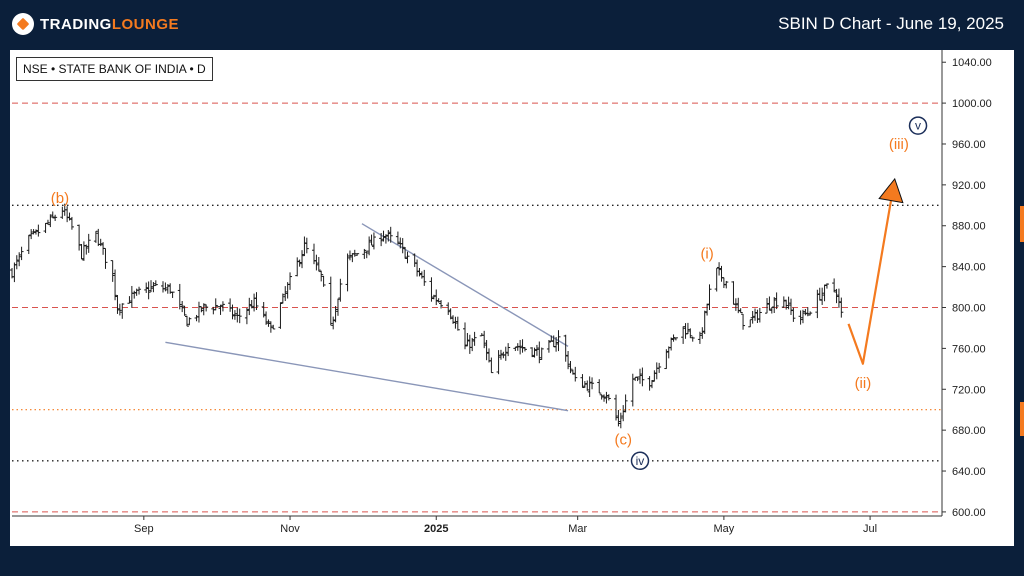  What do you see at coordinates (290, 529) in the screenshot?
I see `x-tick-label: Nov` at bounding box center [290, 529].